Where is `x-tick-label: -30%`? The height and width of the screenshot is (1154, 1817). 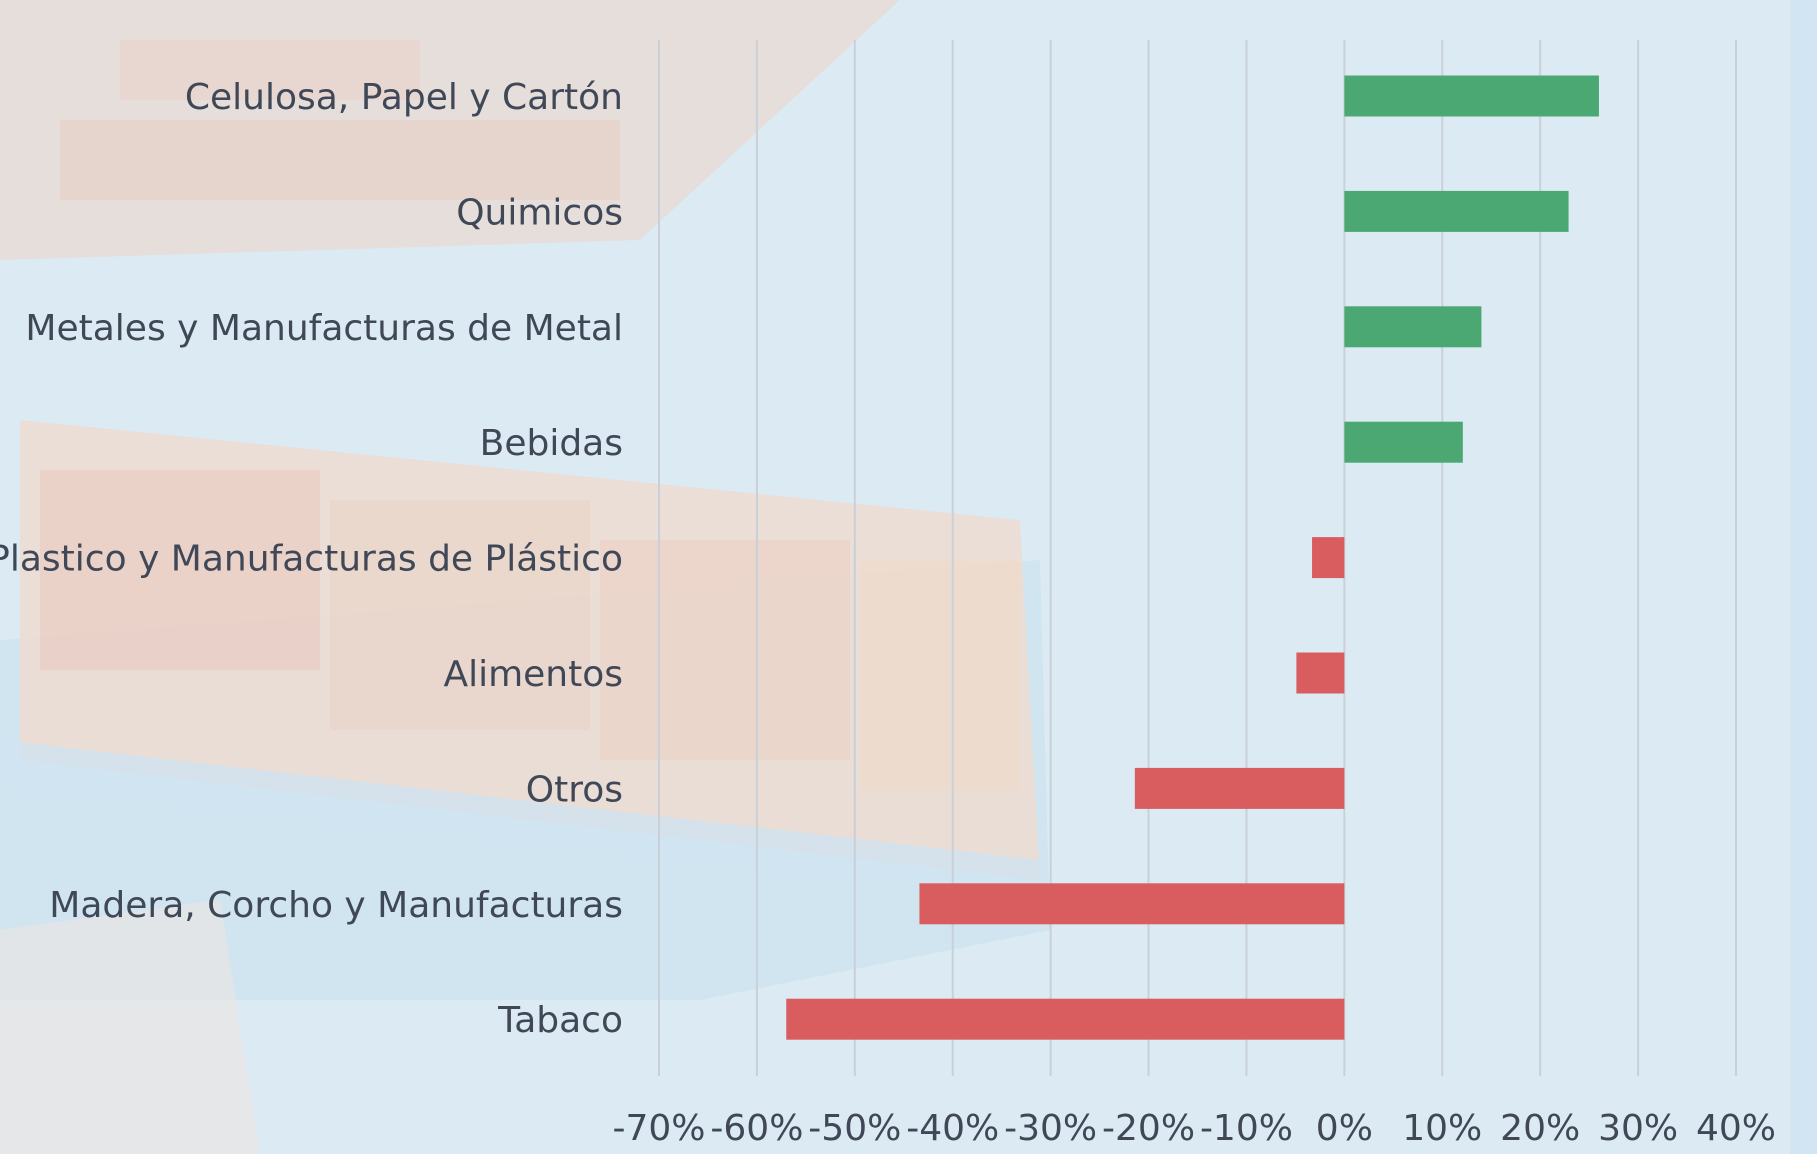 x-tick-label: -30% is located at coordinates (1050, 1128).